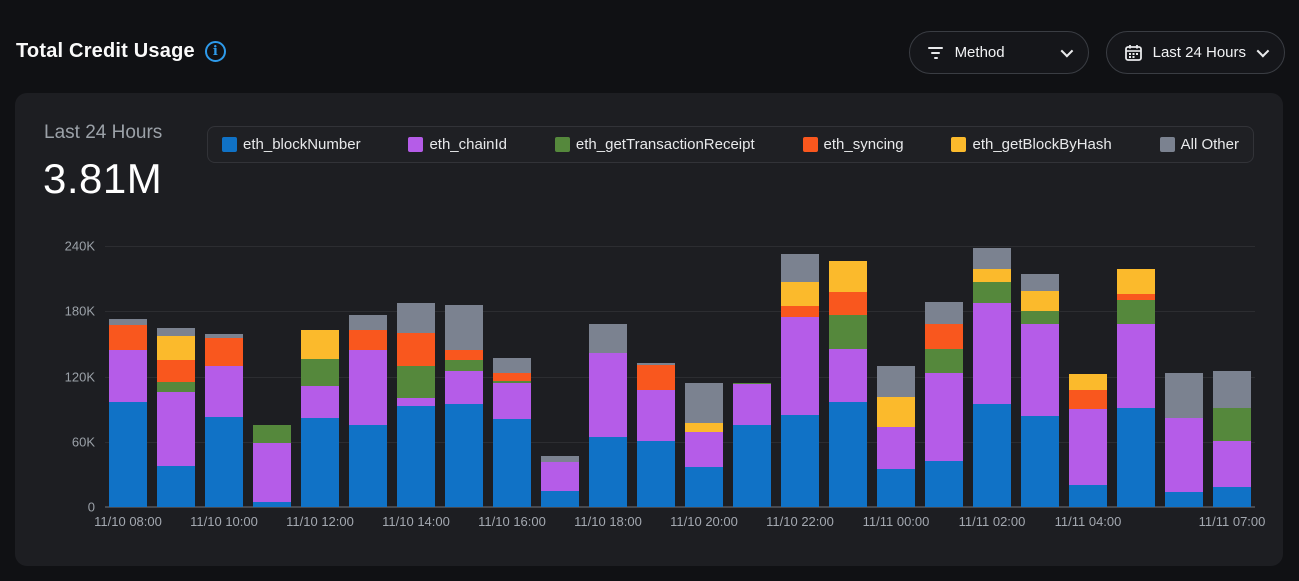 This screenshot has width=1299, height=581. What do you see at coordinates (457, 144) in the screenshot?
I see `legend-item-eth_chainid: eth_chainId` at bounding box center [457, 144].